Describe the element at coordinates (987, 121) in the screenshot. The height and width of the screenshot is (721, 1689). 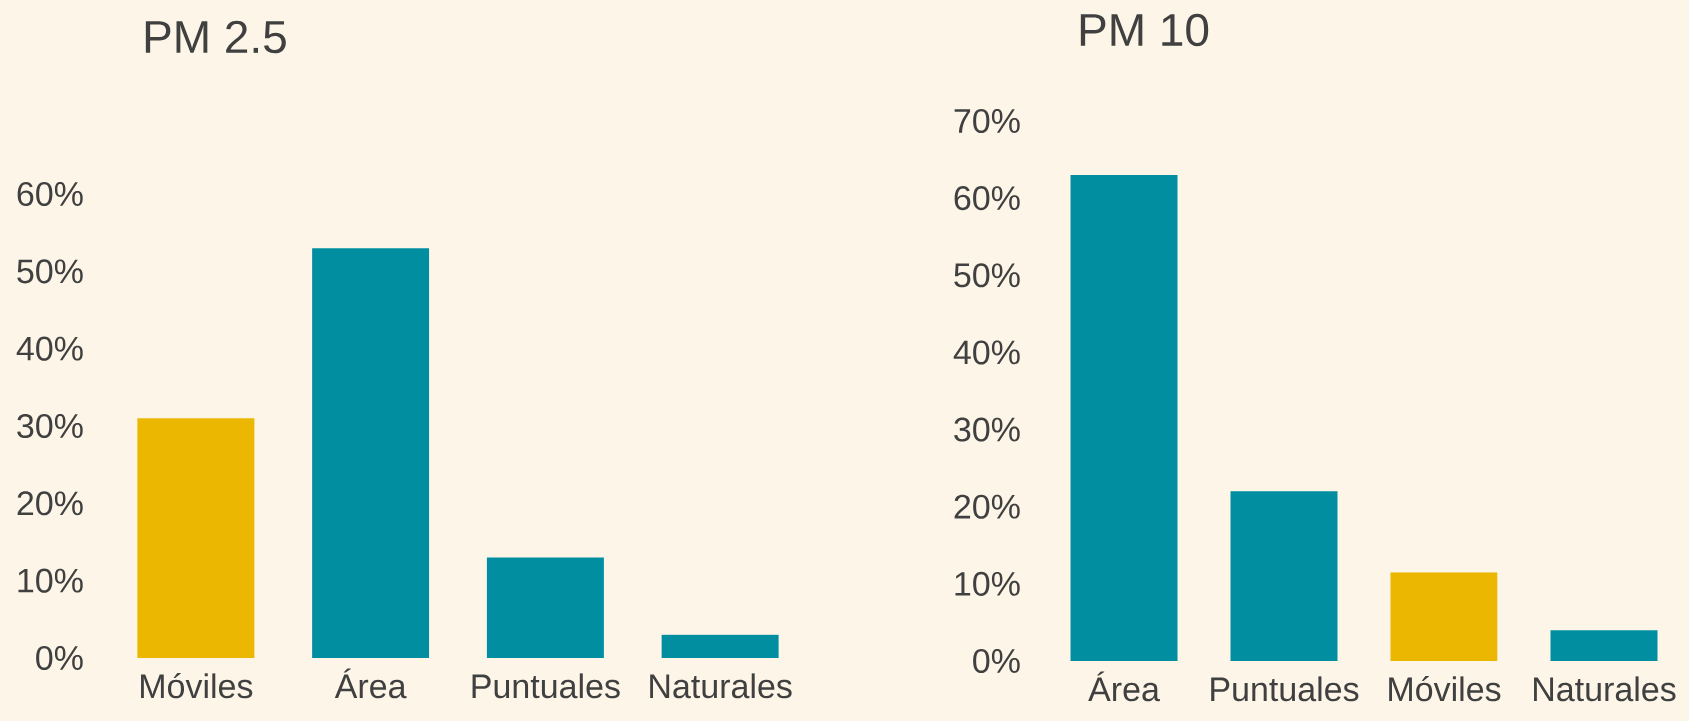
I see `y-tick-label: 70%` at that location.